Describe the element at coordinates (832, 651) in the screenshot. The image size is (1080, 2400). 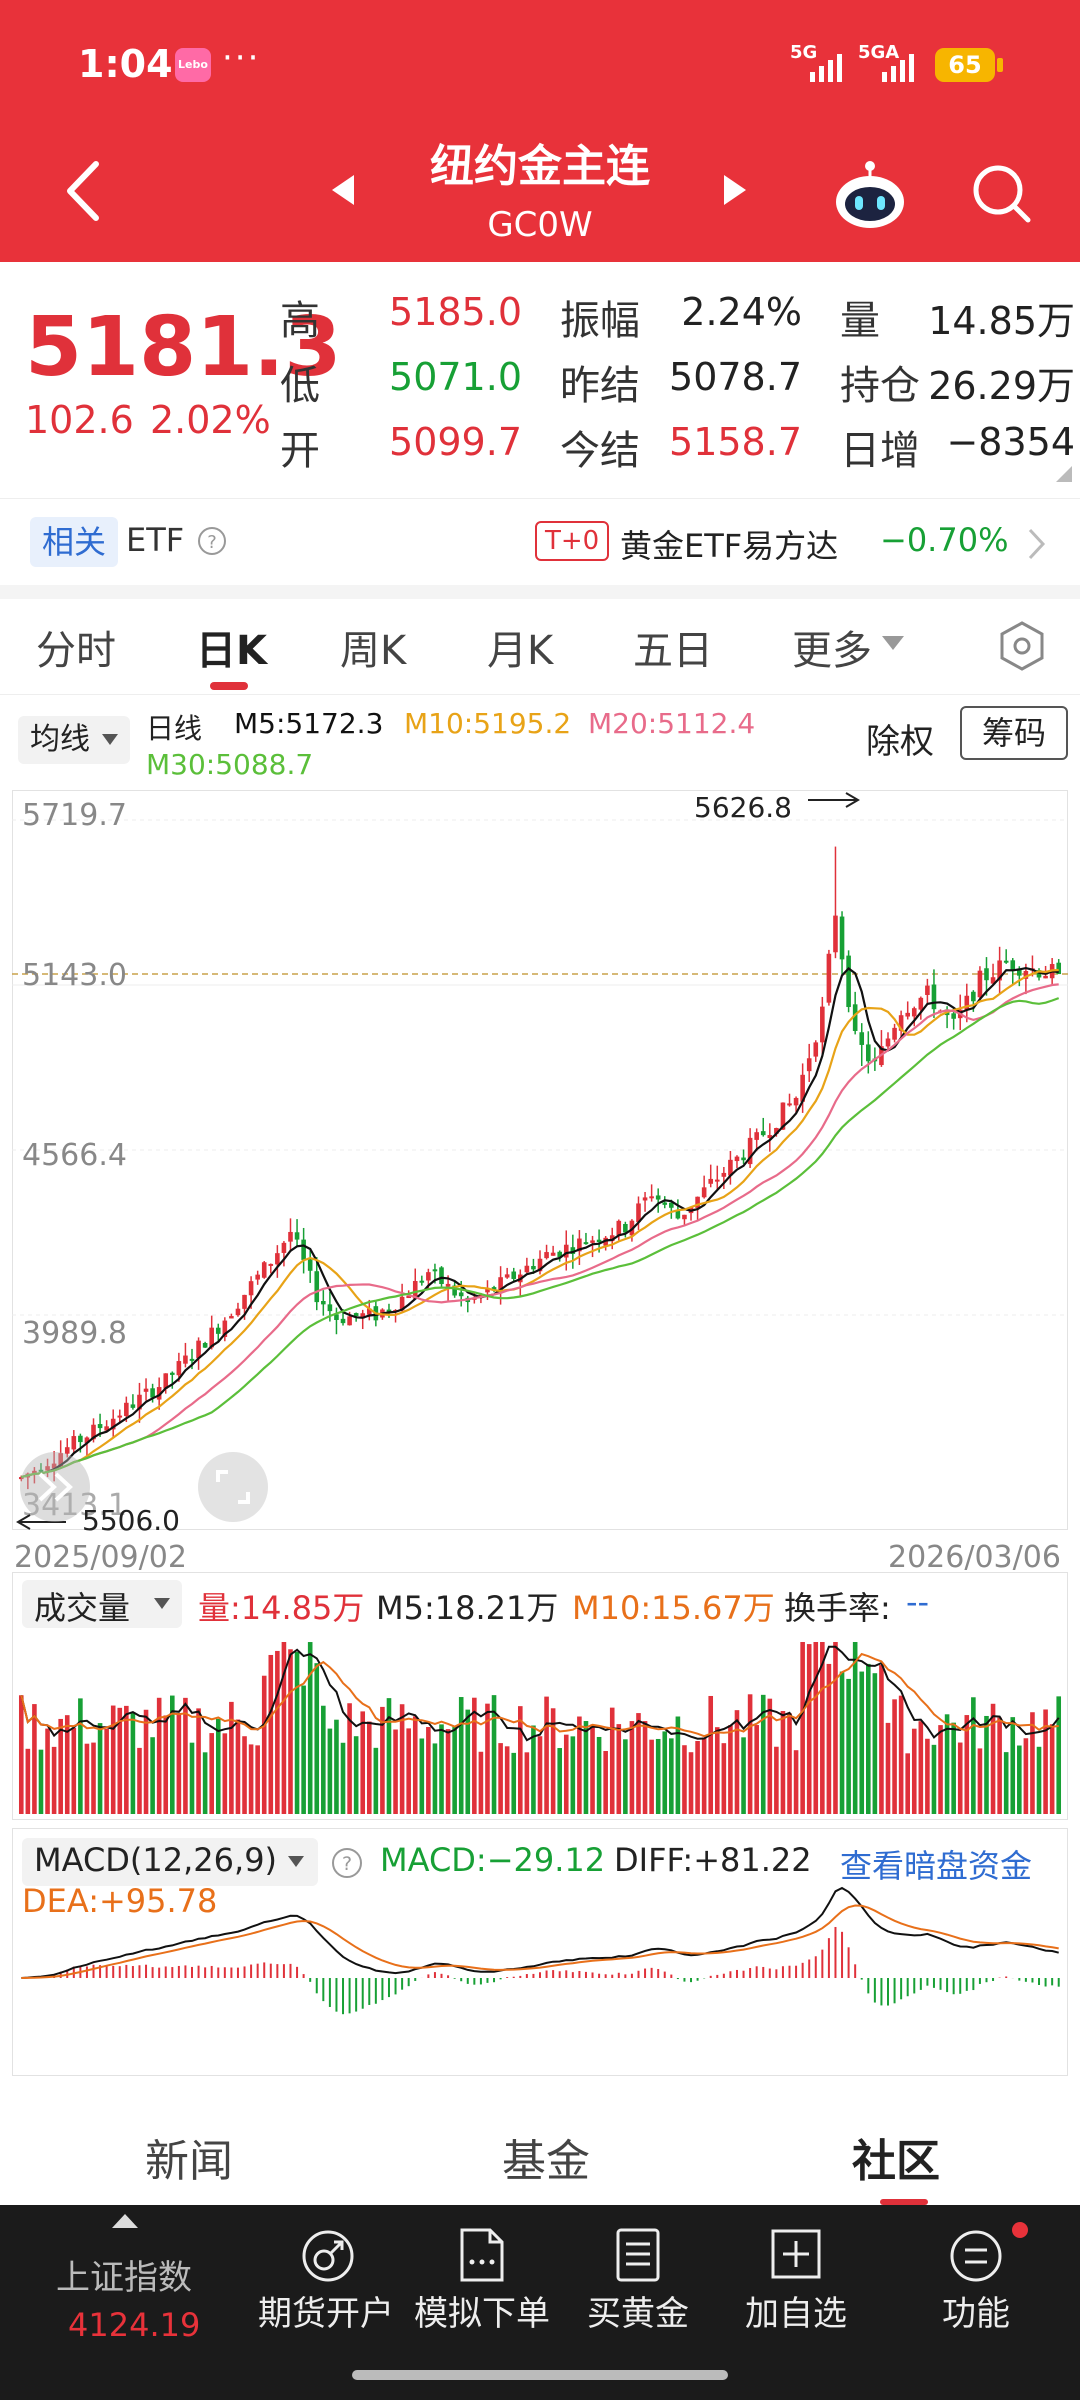
I see `tab-more: 更多` at that location.